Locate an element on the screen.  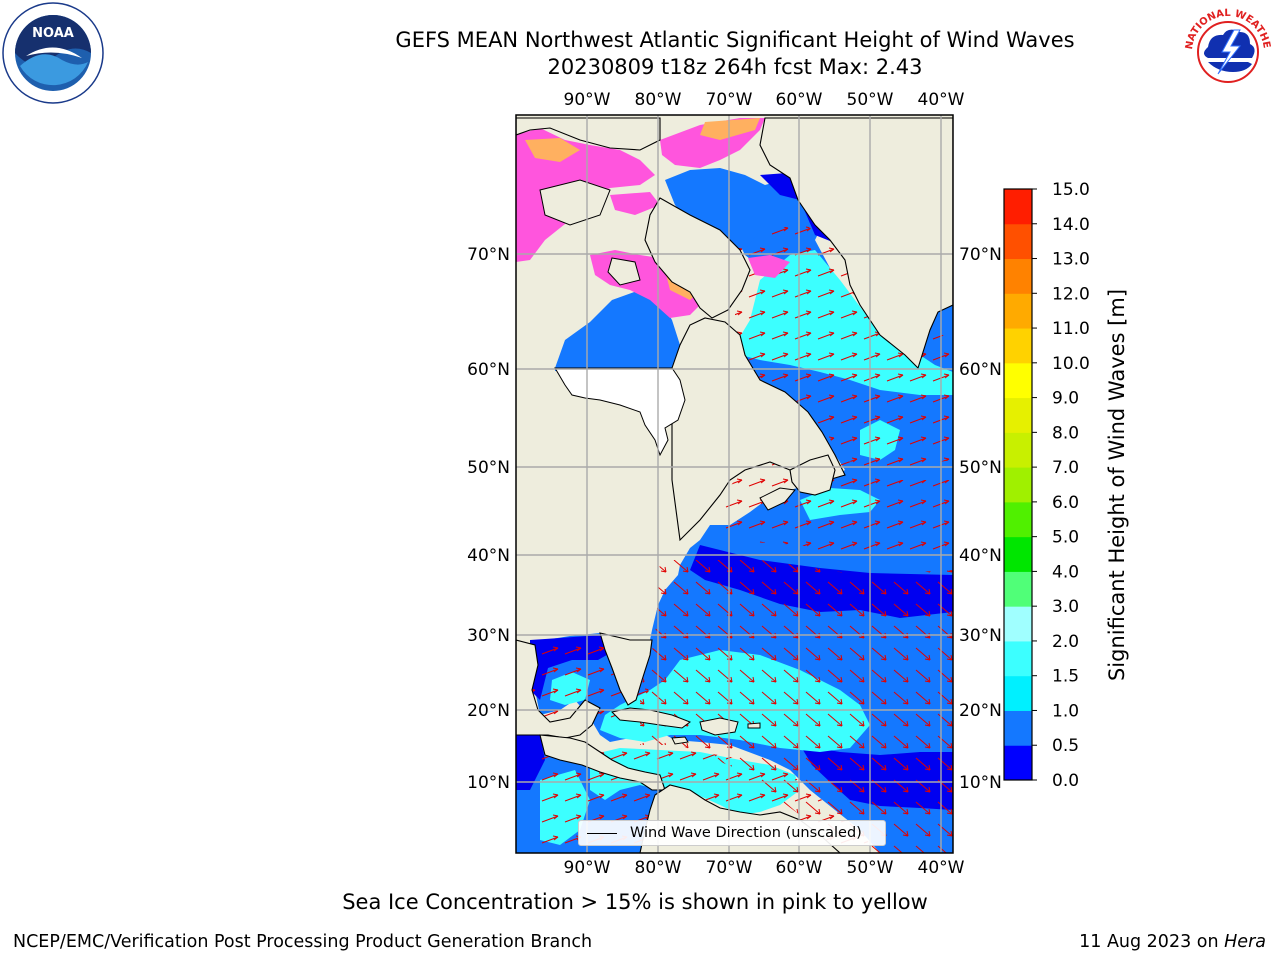
wind-wave-arrows-atlantic is located at coordinates (796, 706).